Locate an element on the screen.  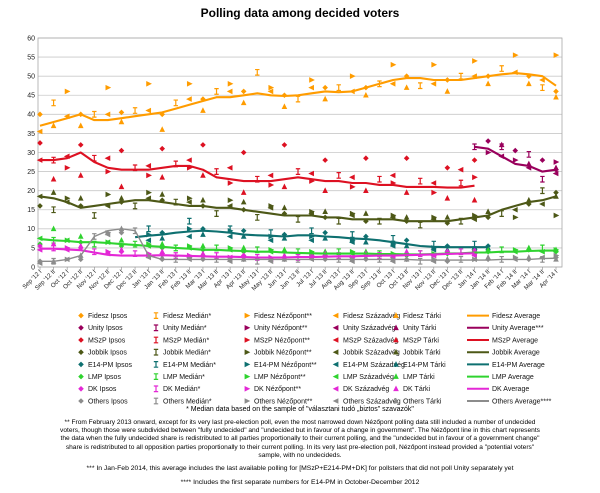
legend-others-median: Others Medián* is located at coordinates (182, 401).